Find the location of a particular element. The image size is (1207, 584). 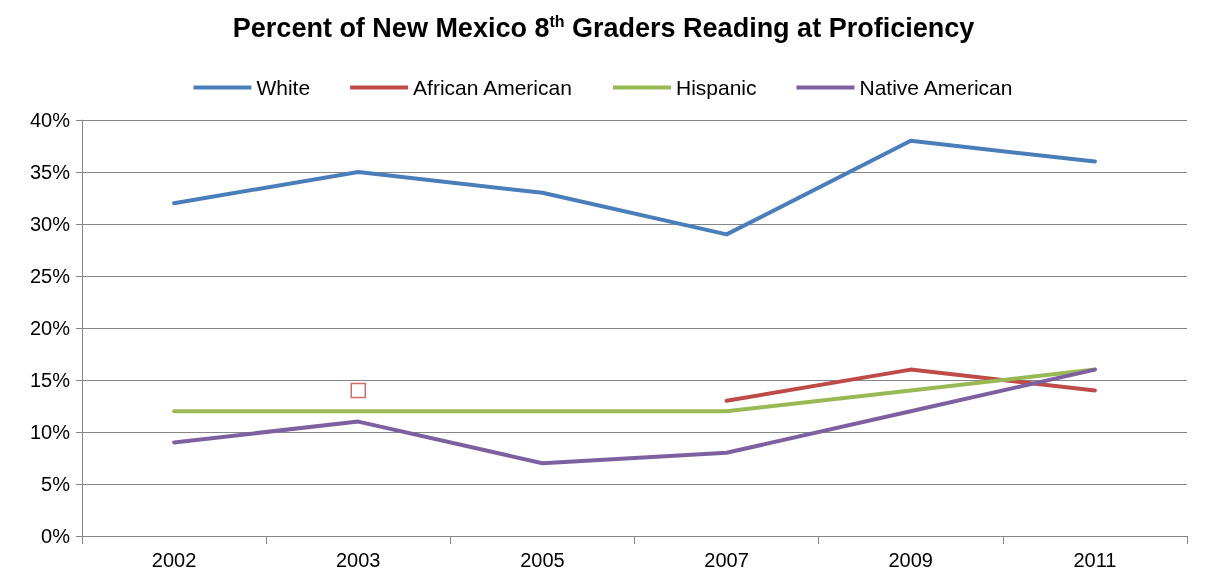

x-tick-label: 2002 is located at coordinates (174, 560).